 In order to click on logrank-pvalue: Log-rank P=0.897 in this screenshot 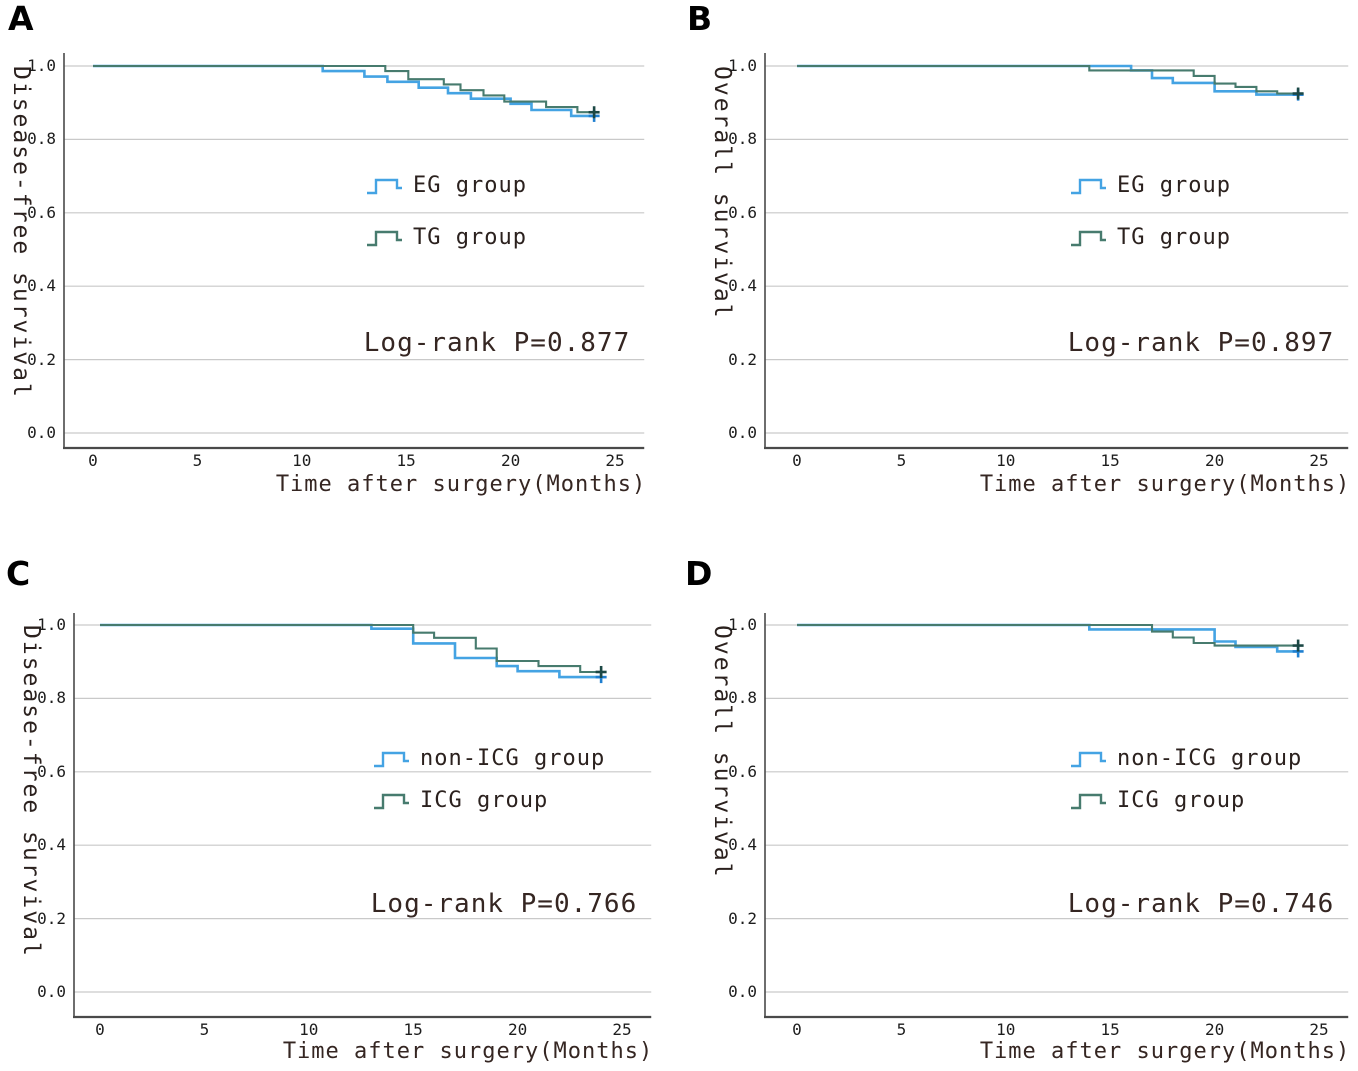, I will do `click(1201, 343)`.